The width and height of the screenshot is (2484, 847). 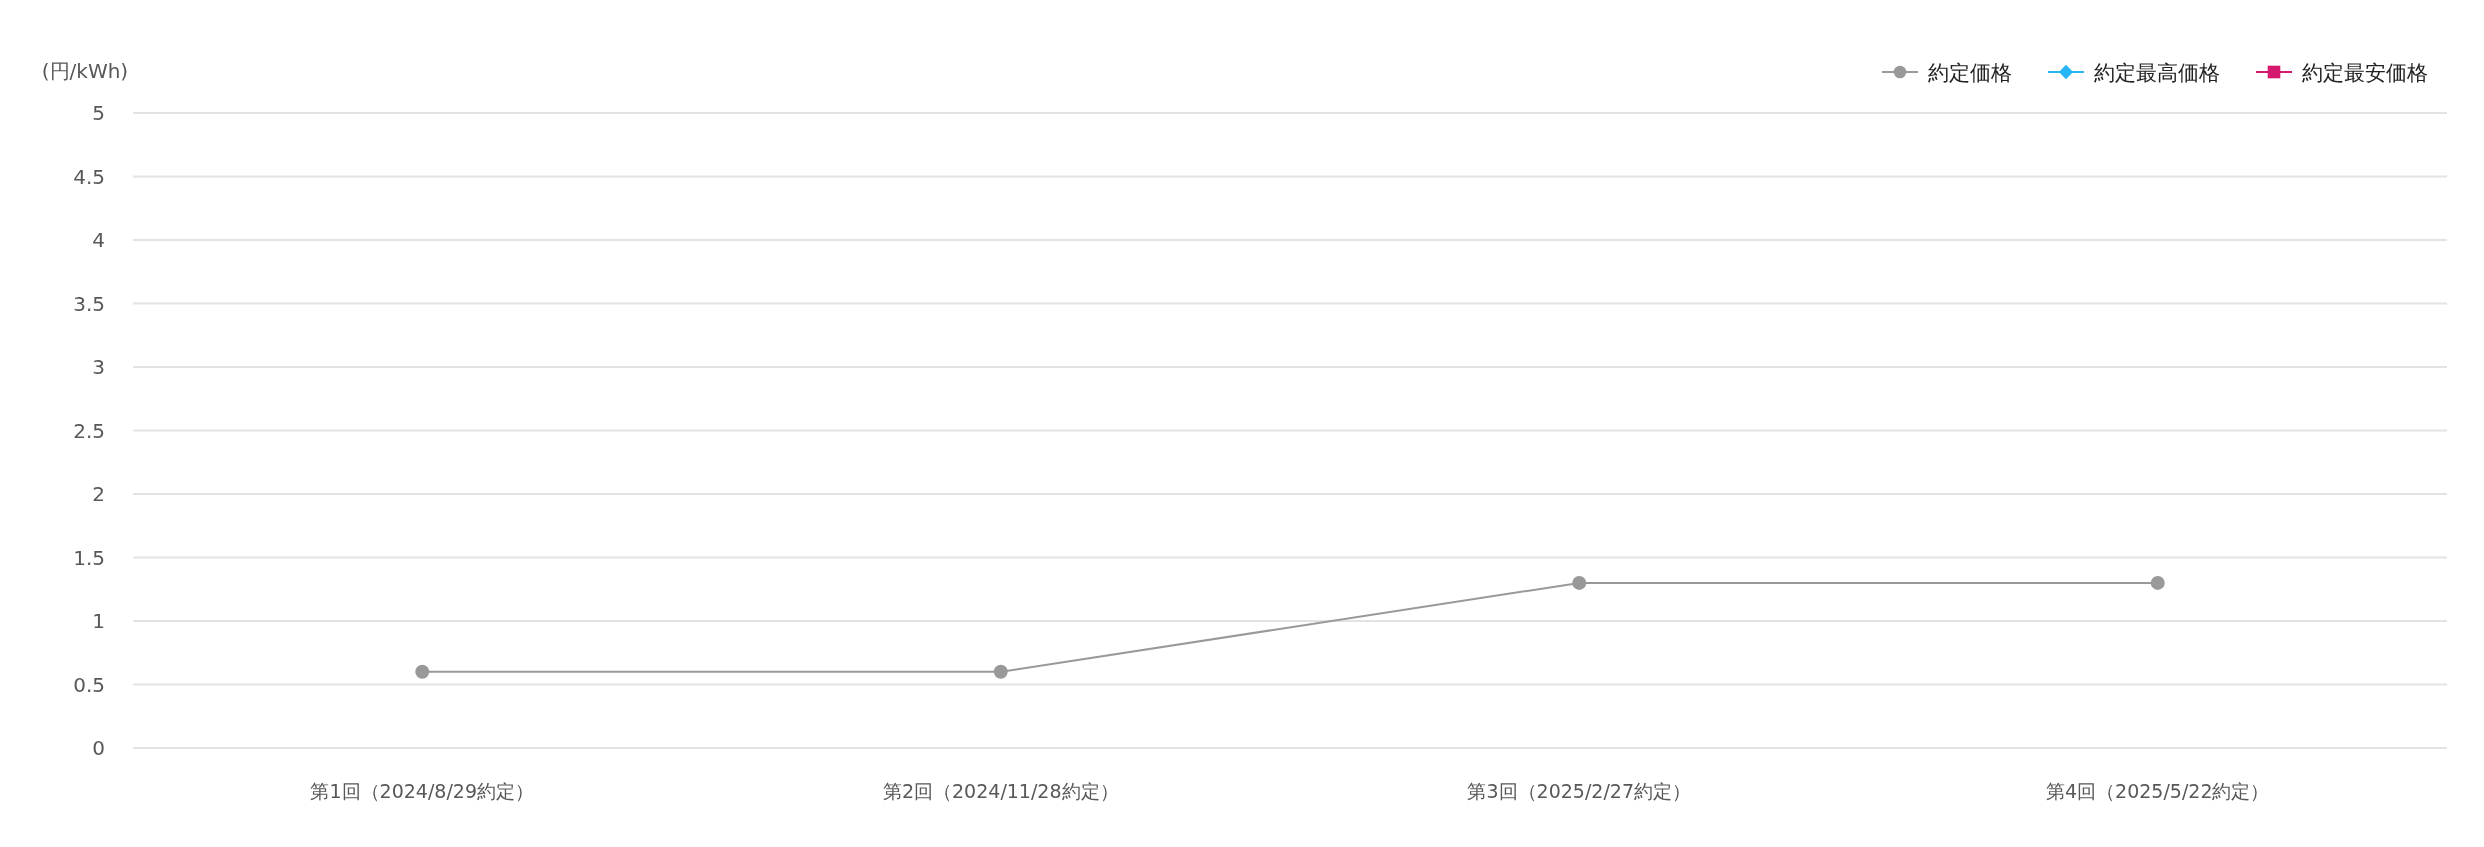 I want to click on y-tick-label: 1, so click(x=98, y=621).